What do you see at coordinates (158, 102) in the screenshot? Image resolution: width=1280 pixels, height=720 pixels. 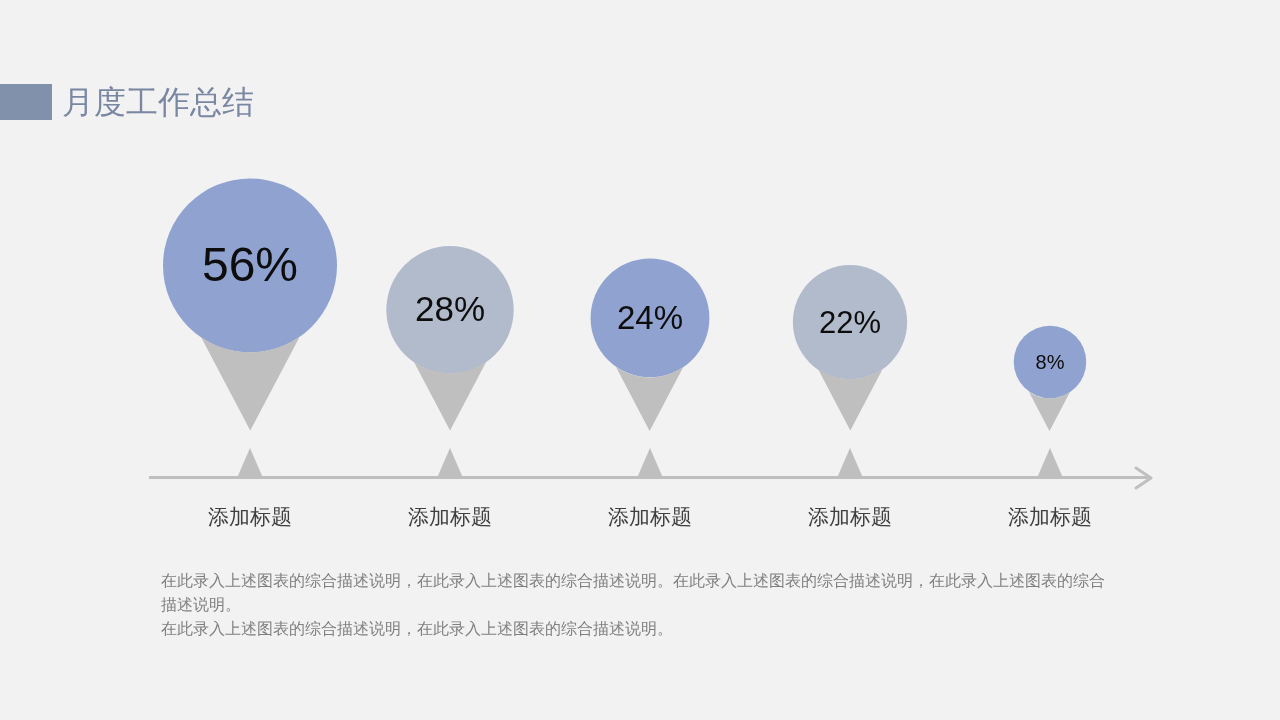 I see `text: 月度工作总结` at bounding box center [158, 102].